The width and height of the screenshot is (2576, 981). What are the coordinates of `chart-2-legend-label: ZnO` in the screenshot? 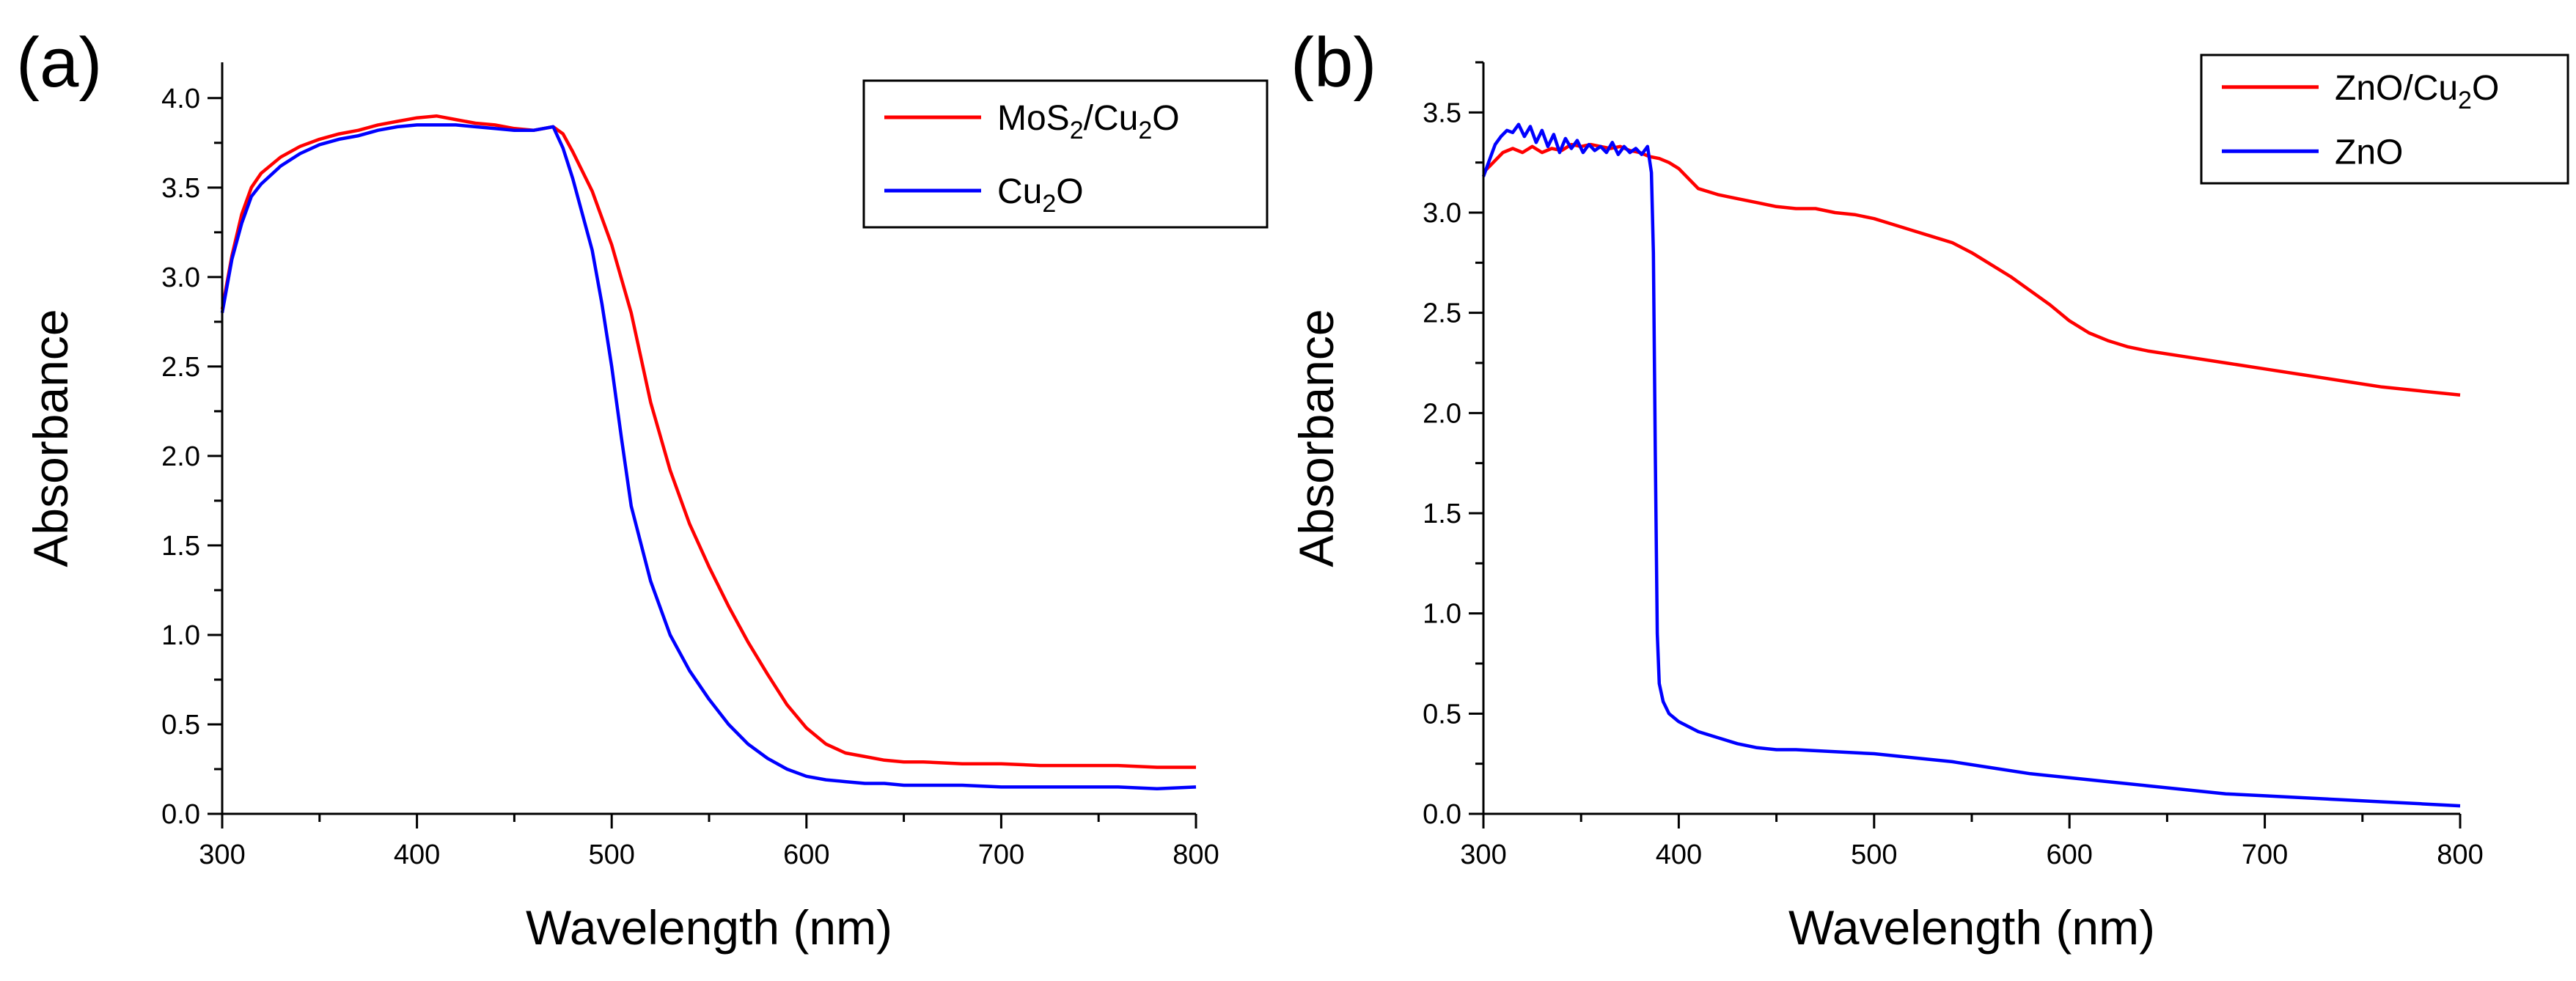 It's located at (2369, 152).